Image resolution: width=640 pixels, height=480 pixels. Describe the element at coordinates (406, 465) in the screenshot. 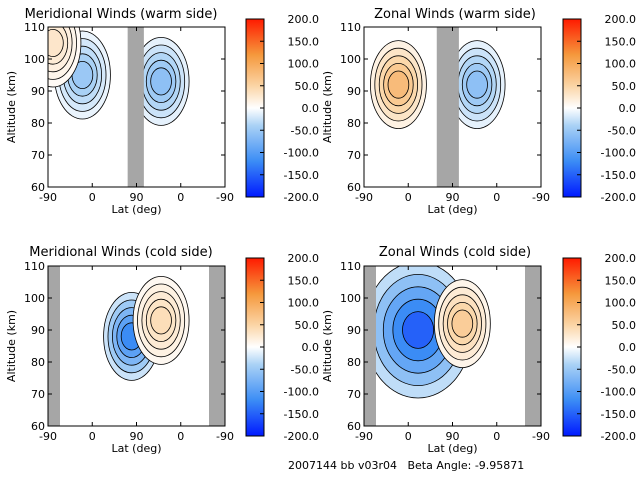

I see `footer-caption: 2007144 bb v03r04 Beta Angle: -9.95871` at that location.